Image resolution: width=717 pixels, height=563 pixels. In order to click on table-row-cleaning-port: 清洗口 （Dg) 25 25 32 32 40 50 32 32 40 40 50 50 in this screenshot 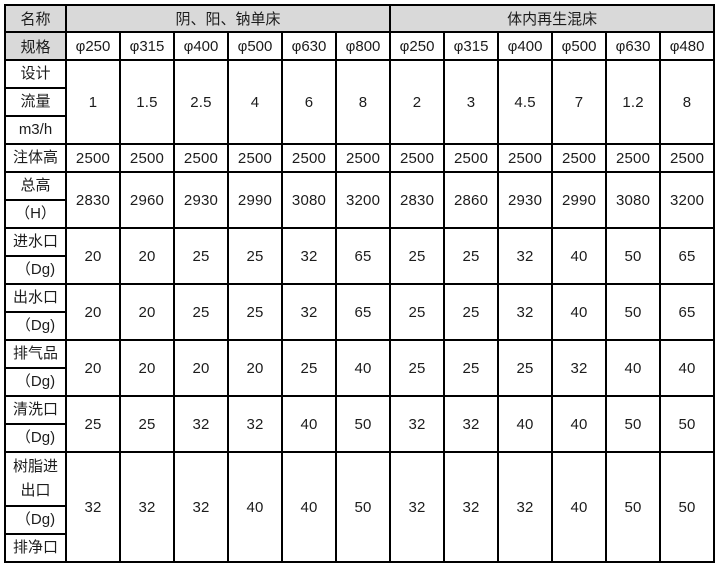, I will do `click(360, 424)`.